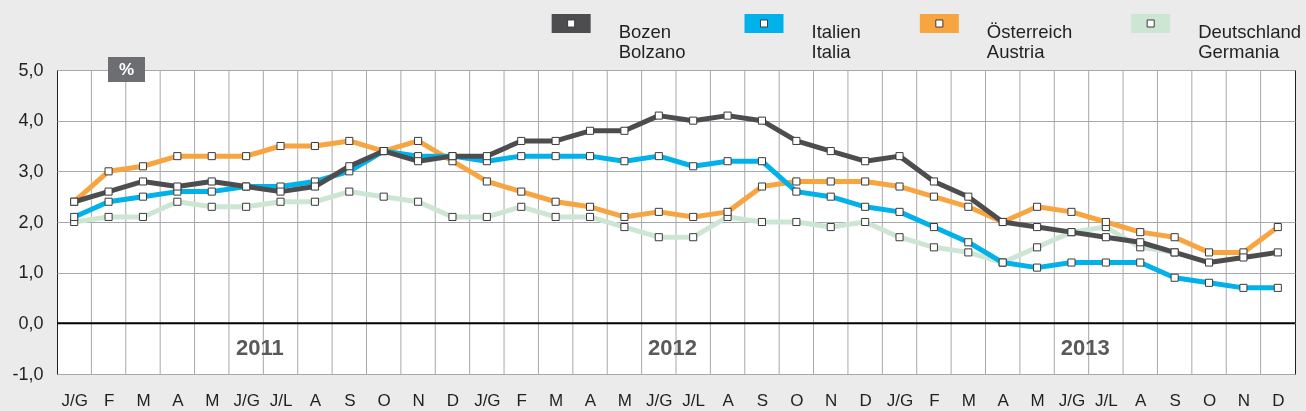 The image size is (1306, 411). What do you see at coordinates (31, 221) in the screenshot?
I see `y-tick-label: 2,0` at bounding box center [31, 221].